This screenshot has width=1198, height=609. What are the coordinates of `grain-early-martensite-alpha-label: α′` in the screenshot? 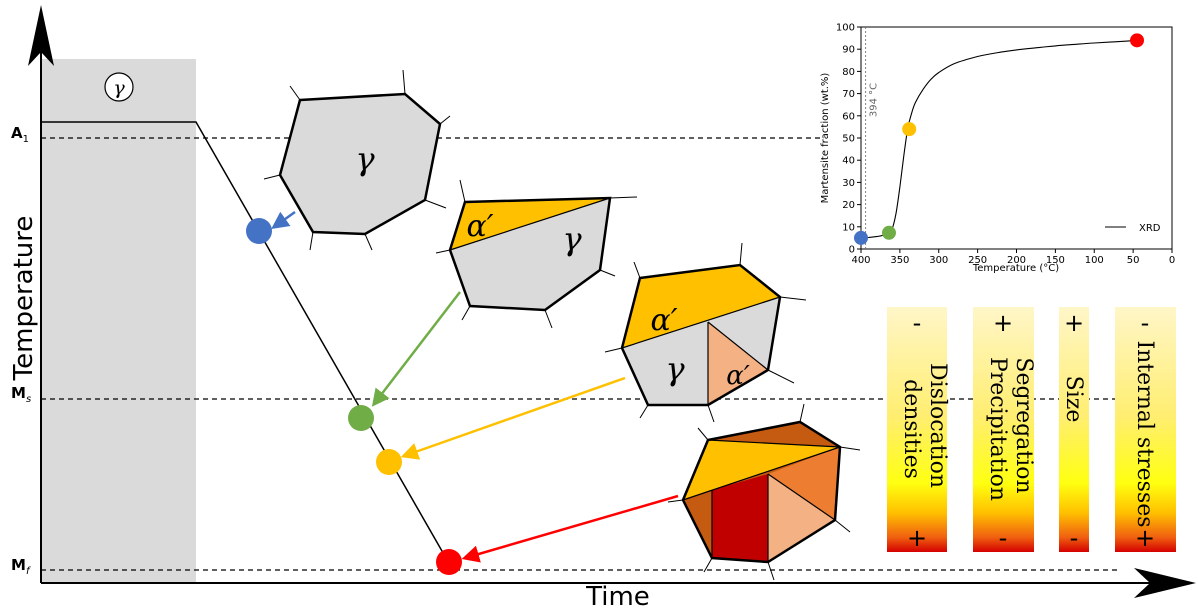 It's located at (479, 226).